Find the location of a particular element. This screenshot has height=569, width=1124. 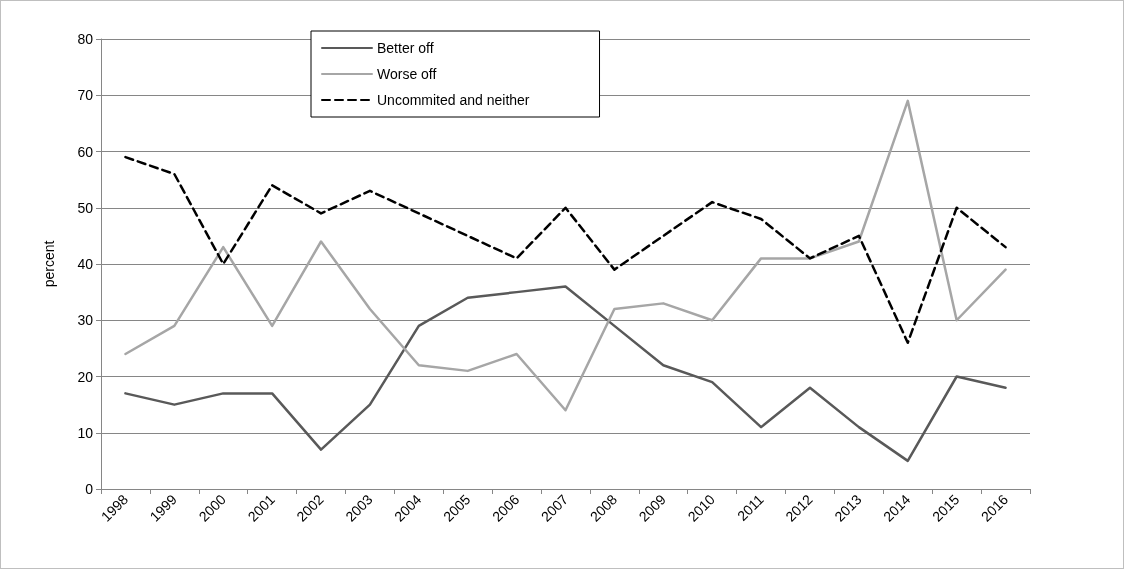

y-axis-title: percent is located at coordinates (49, 264).